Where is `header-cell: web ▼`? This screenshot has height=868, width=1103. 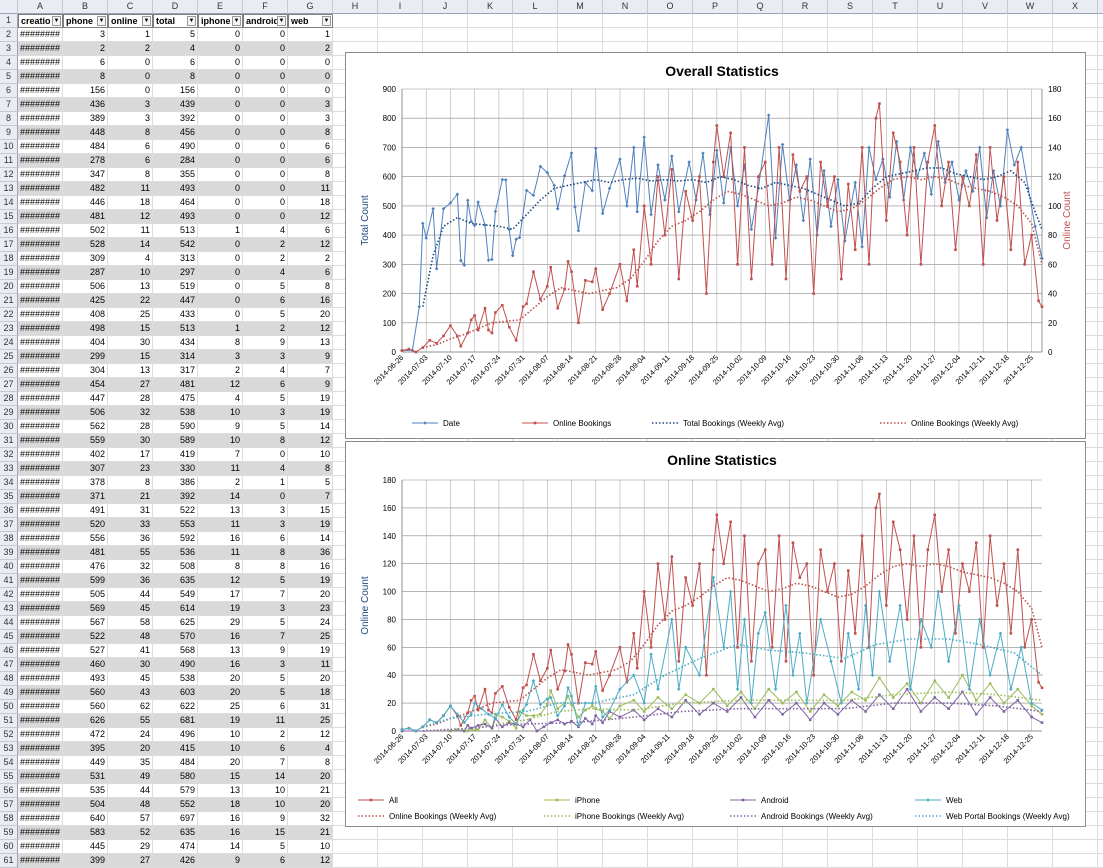 header-cell: web ▼ is located at coordinates (310, 21).